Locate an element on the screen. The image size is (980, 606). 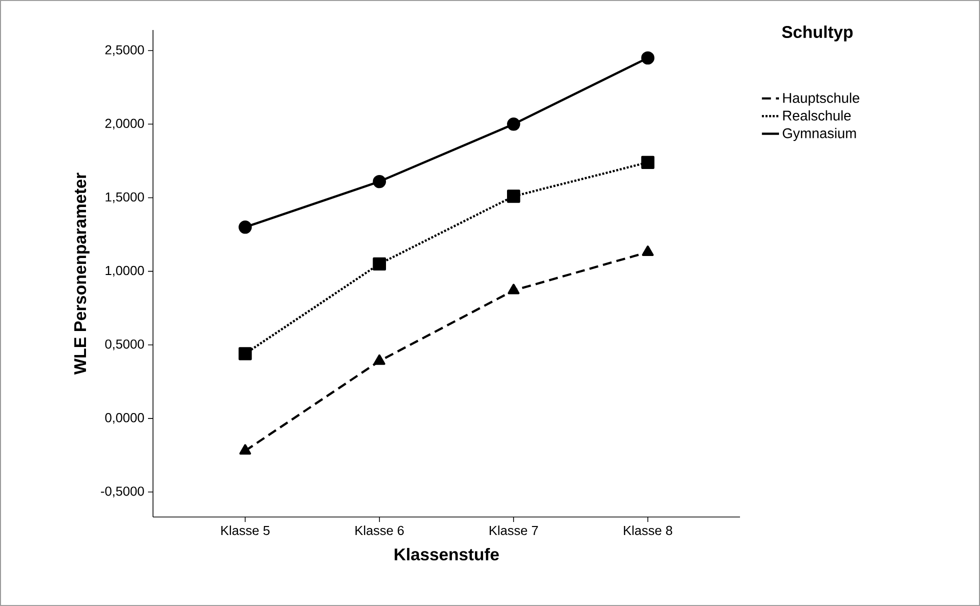
y-axis-title: WLE Personenparameter is located at coordinates (82, 273).